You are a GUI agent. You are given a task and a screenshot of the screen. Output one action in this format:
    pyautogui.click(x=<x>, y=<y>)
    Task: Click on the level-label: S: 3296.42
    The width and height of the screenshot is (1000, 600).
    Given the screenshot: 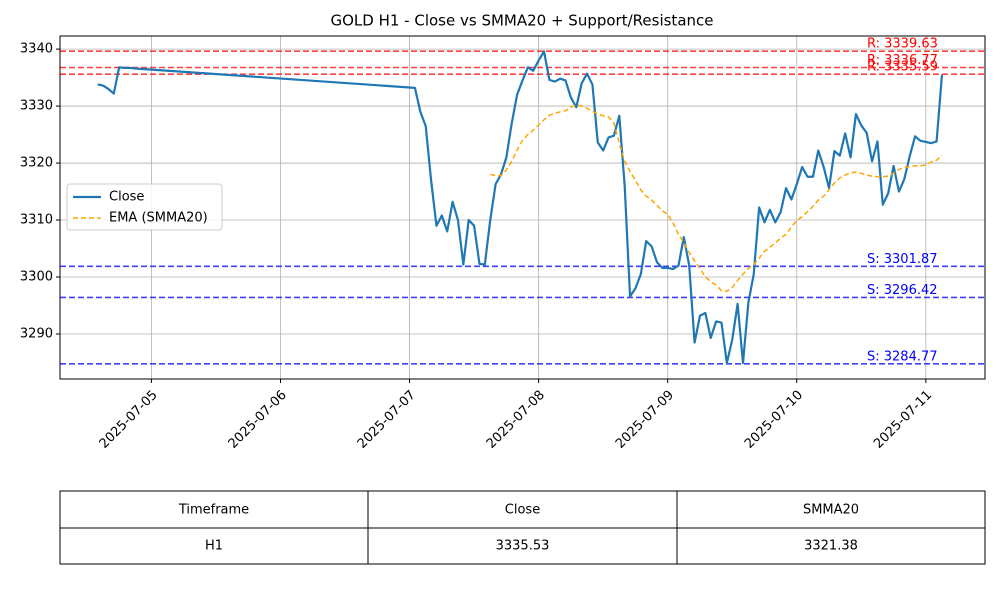 What is the action you would take?
    pyautogui.click(x=902, y=290)
    